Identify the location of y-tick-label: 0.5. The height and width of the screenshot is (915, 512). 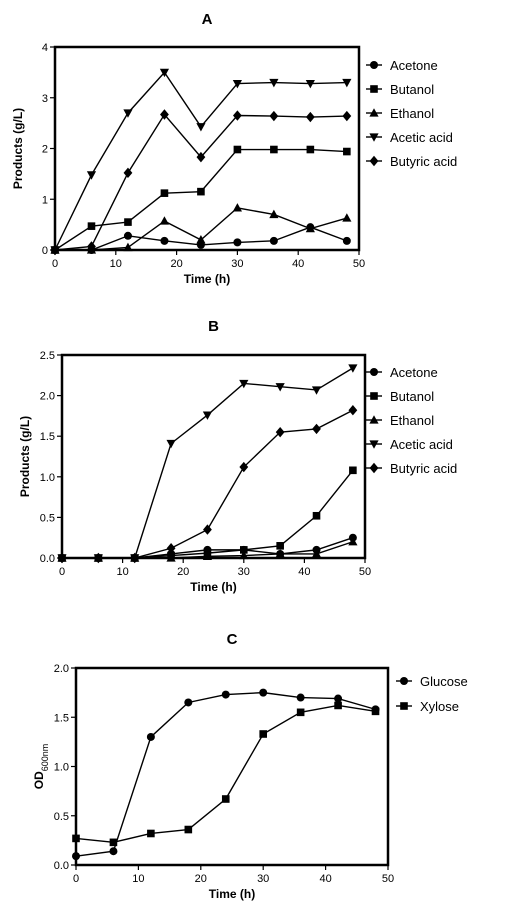
(47, 518).